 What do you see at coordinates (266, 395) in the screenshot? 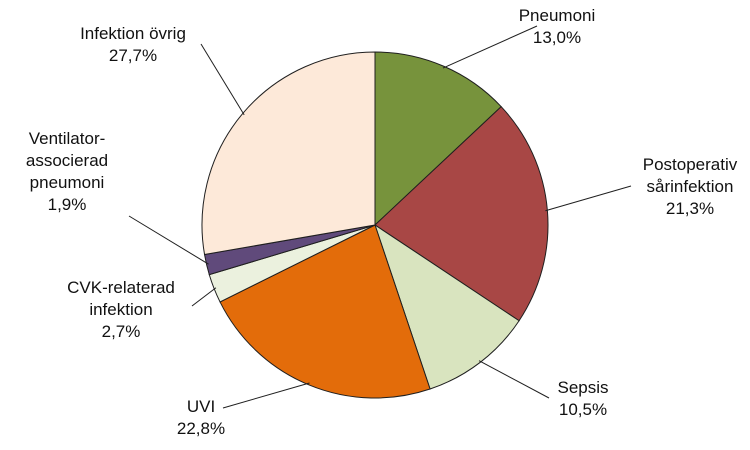
I see `leader-line-uvi` at bounding box center [266, 395].